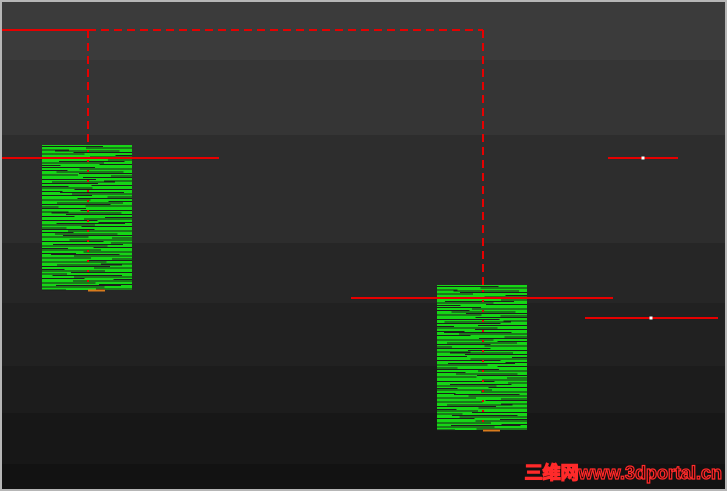 The width and height of the screenshot is (727, 491). I want to click on point-marker-upper, so click(643, 158).